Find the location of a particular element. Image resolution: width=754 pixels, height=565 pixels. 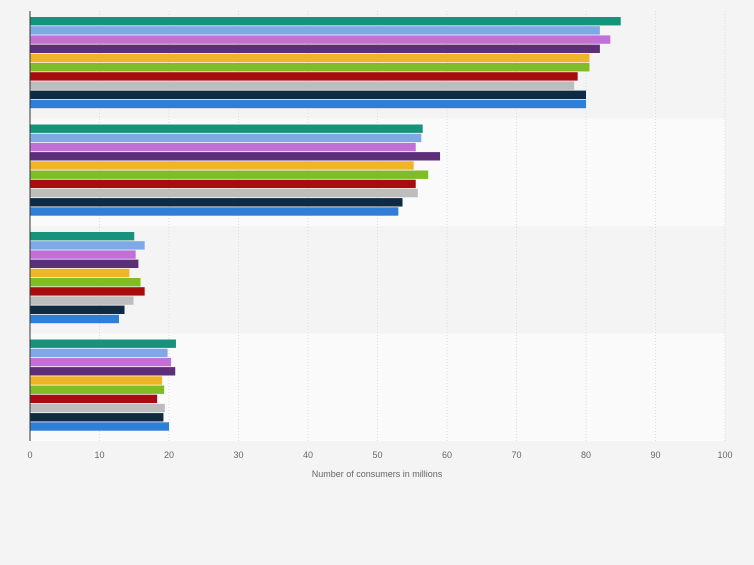

x-tick-label: 30 is located at coordinates (238, 455).